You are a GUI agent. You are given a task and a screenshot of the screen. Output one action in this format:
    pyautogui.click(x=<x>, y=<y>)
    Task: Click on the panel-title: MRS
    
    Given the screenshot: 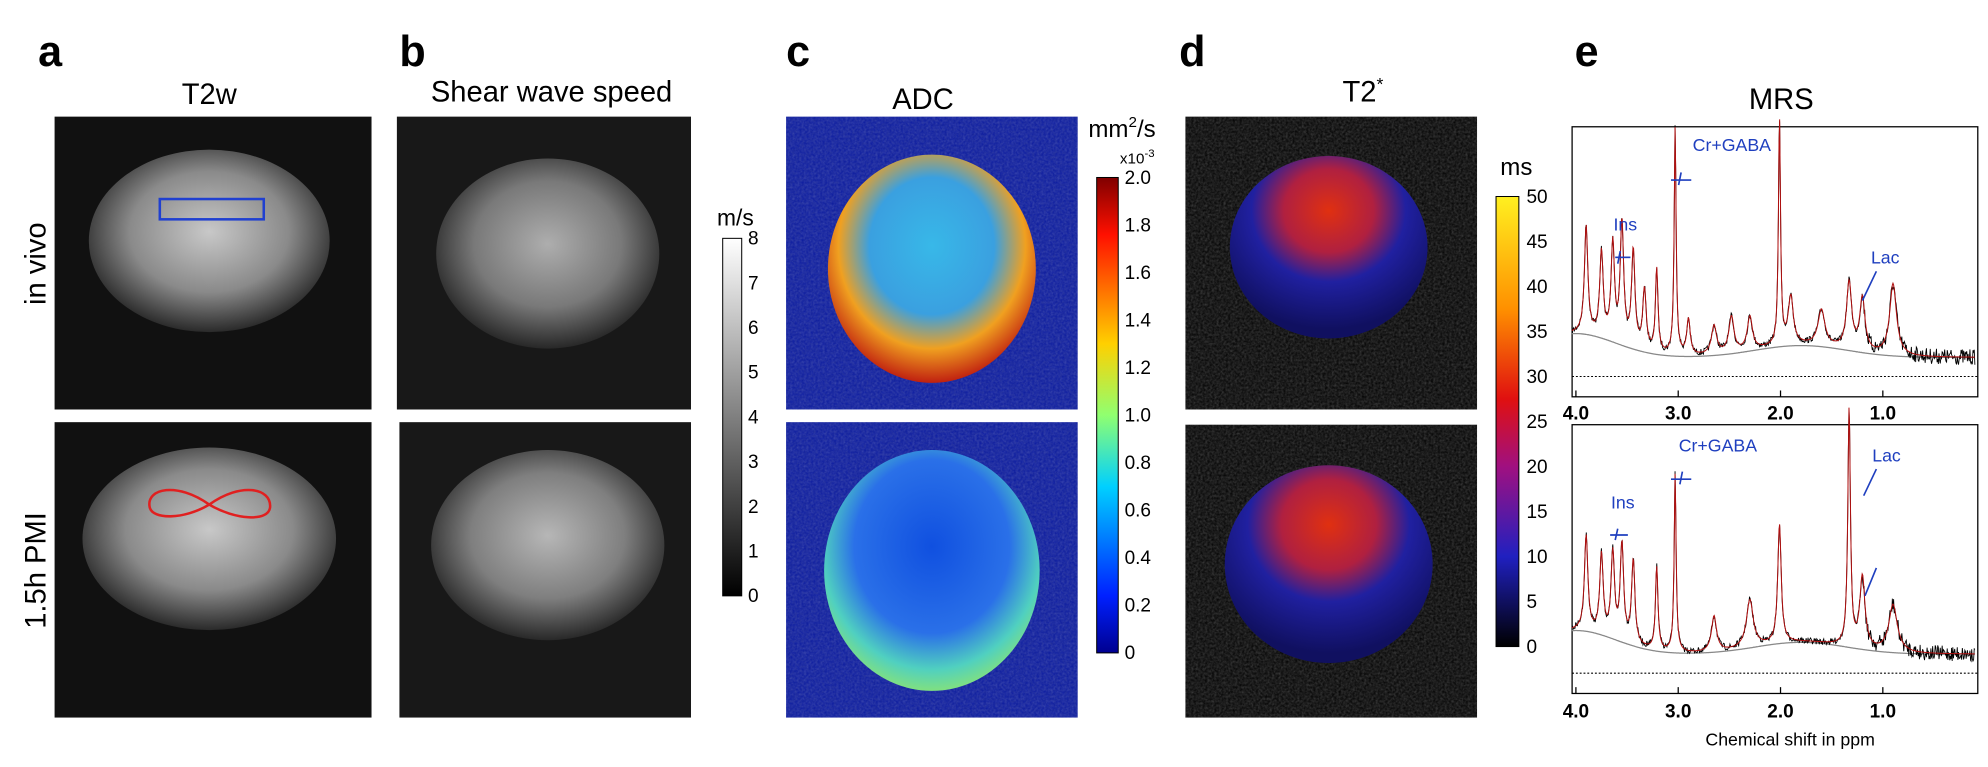 What is the action you would take?
    pyautogui.click(x=1781, y=100)
    